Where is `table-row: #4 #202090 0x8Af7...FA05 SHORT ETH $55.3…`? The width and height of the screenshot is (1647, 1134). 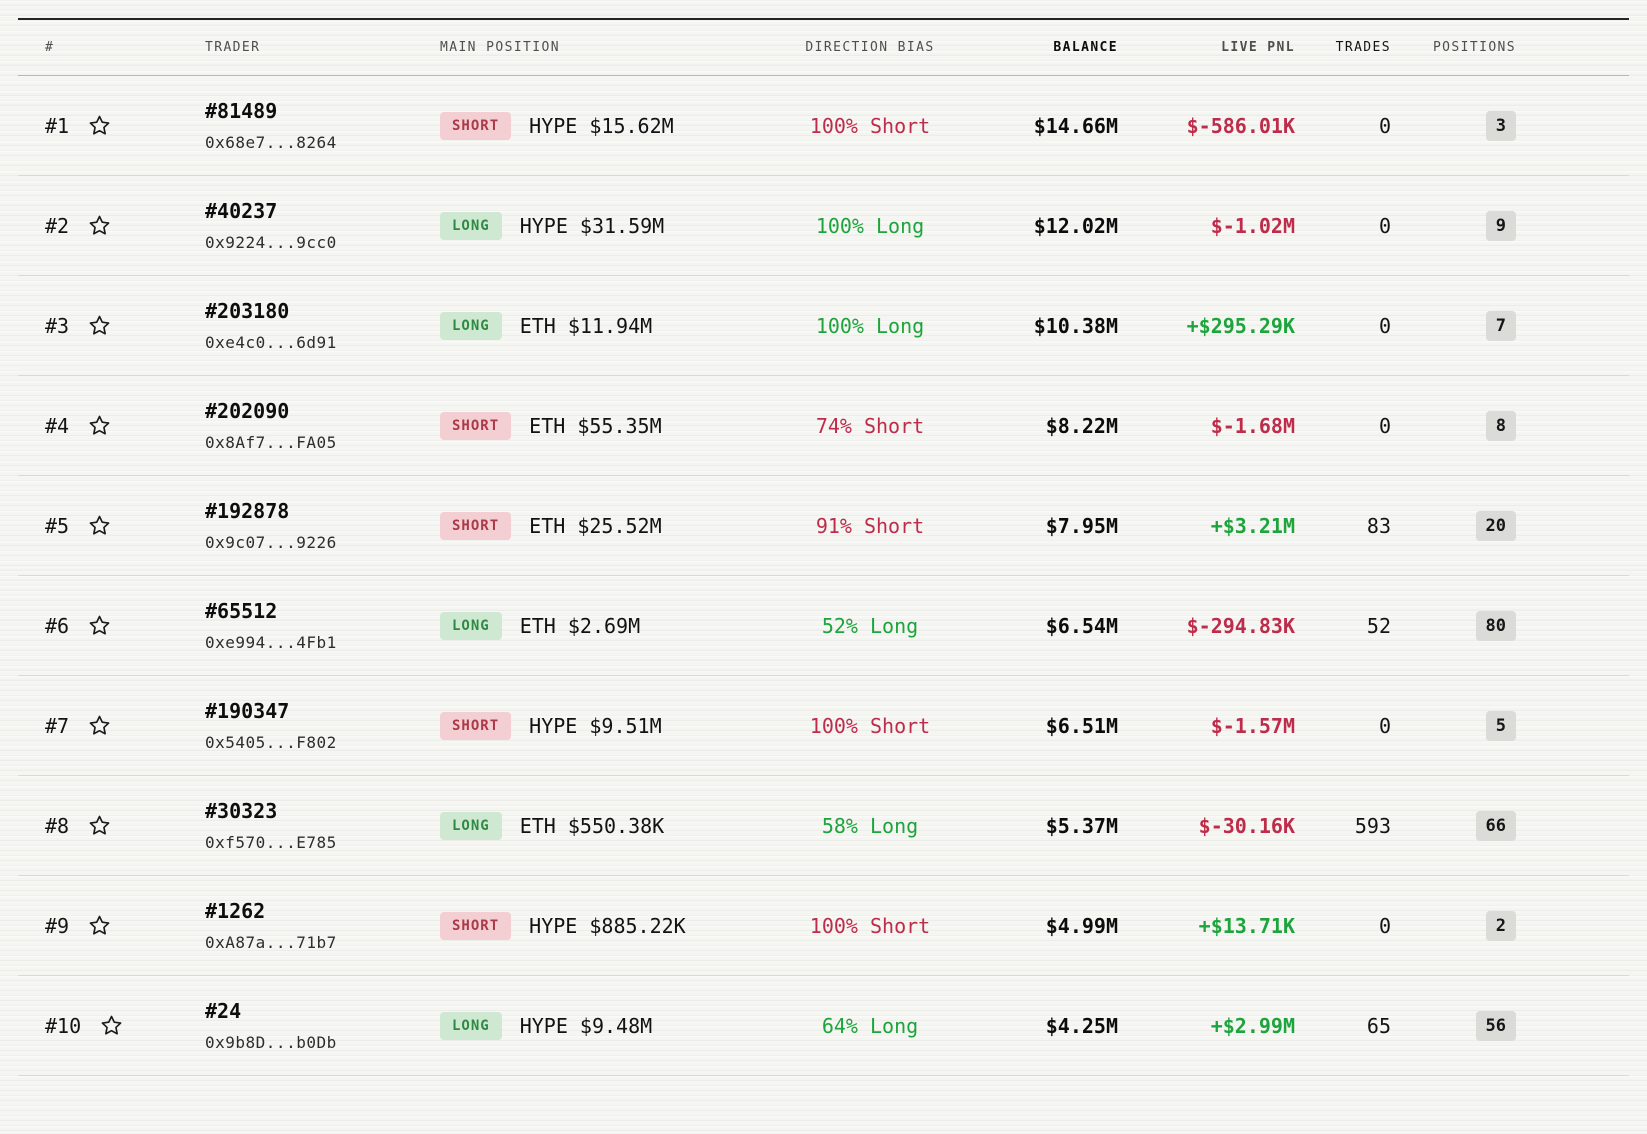
table-row: #4 #202090 0x8Af7...FA05 SHORT ETH $55.3… is located at coordinates (823, 426).